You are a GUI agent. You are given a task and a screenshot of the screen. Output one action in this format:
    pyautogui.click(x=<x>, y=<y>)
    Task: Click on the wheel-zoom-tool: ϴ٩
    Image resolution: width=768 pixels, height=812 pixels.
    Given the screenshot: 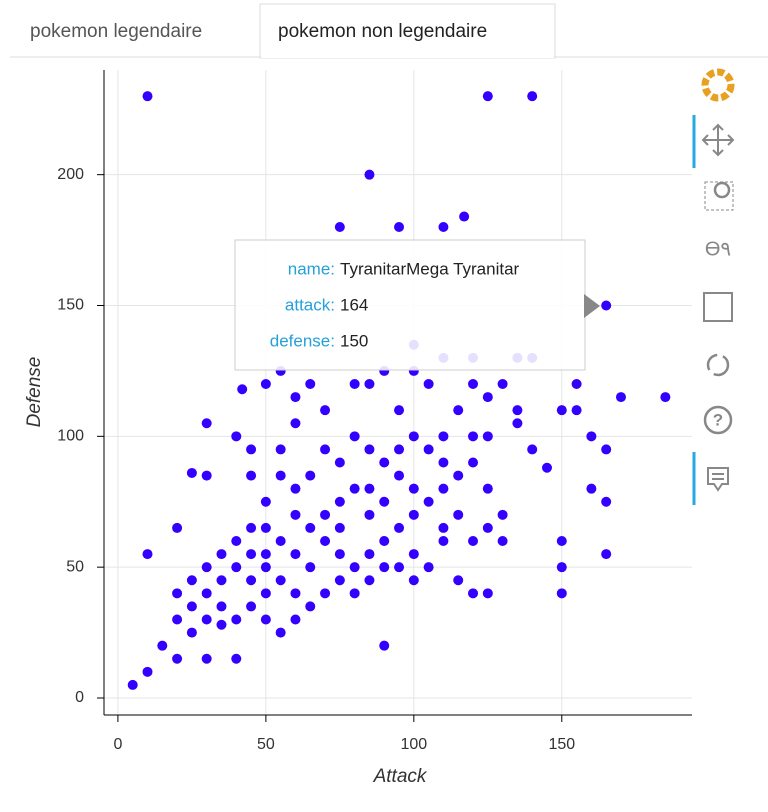 What is the action you would take?
    pyautogui.click(x=718, y=249)
    